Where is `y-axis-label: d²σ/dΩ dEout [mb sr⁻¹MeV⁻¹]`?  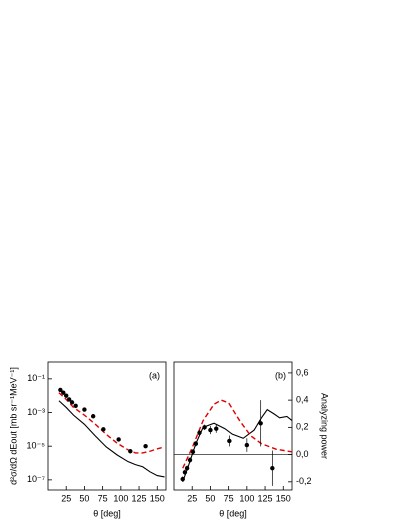
y-axis-label: d²σ/dΩ dEout [mb sr⁻¹MeV⁻¹] is located at coordinates (13, 426).